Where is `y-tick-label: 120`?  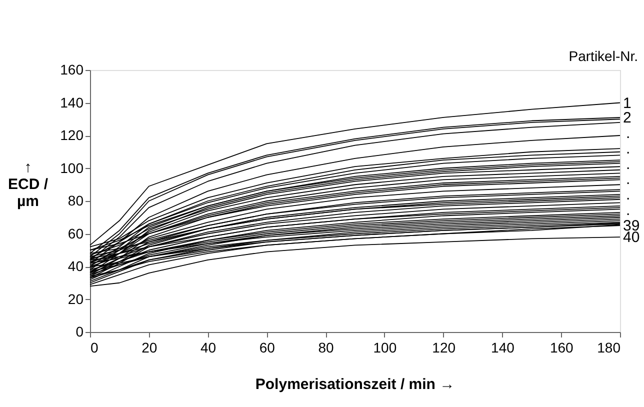
y-tick-label: 120 is located at coordinates (72, 135).